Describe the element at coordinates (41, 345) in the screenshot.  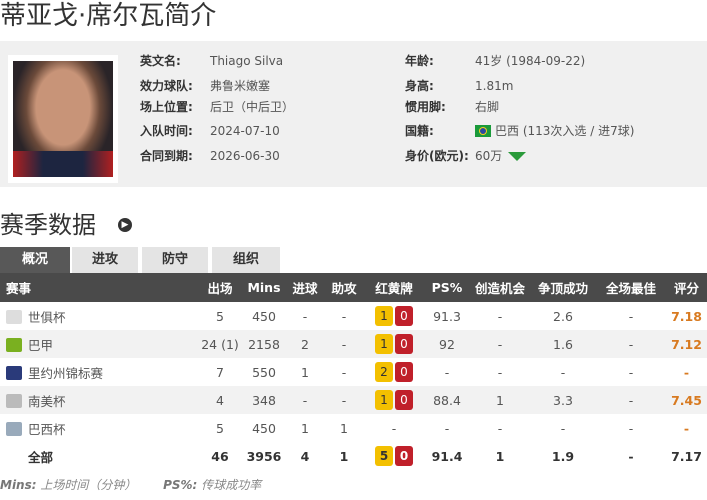
I see `competition-name: 巴甲` at that location.